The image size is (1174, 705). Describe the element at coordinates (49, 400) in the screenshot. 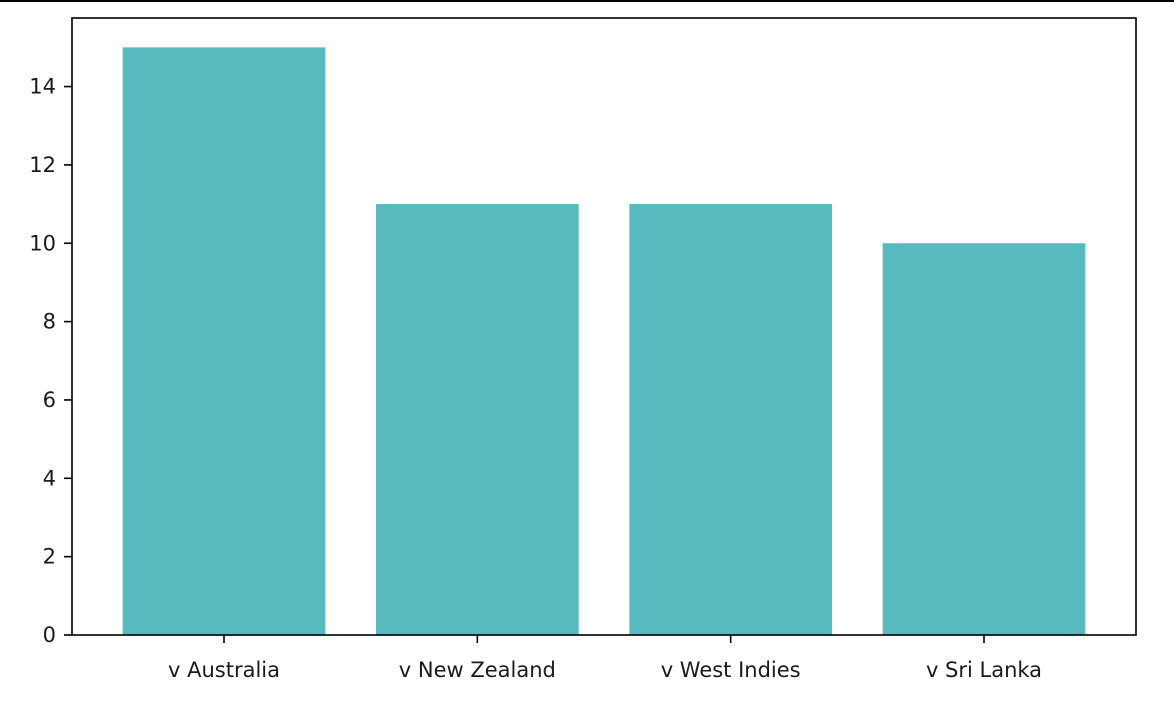

I see `y-tick-label: 6` at that location.